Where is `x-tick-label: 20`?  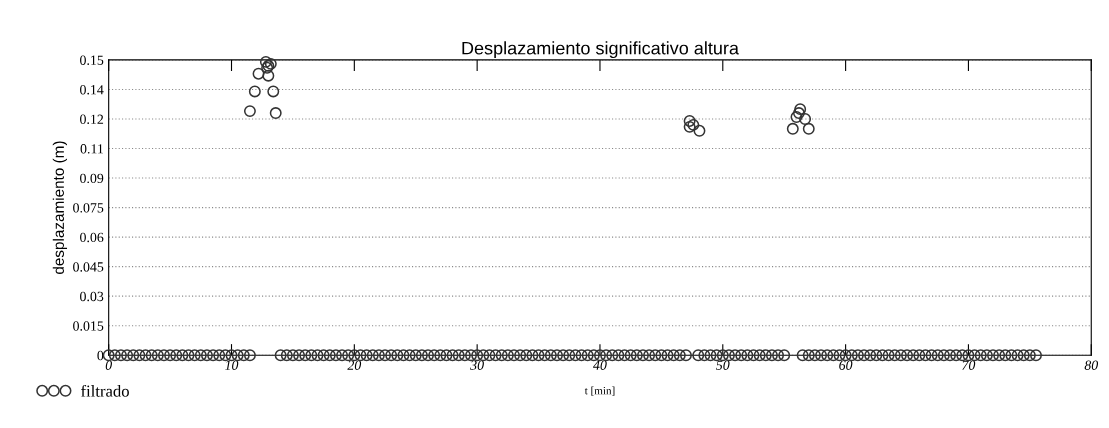
x-tick-label: 20 is located at coordinates (354, 365).